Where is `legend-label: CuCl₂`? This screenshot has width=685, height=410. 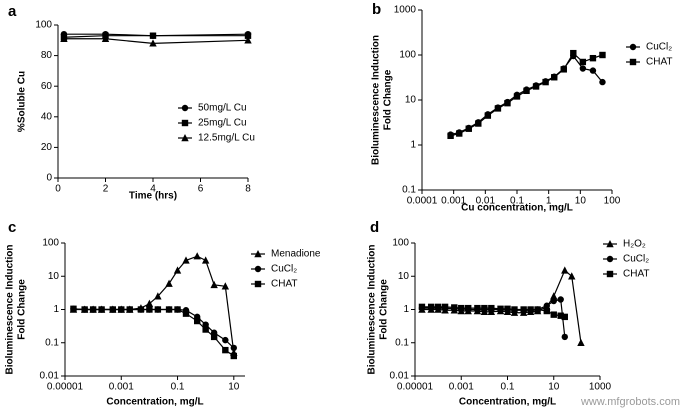 legend-label: CuCl₂ is located at coordinates (659, 47).